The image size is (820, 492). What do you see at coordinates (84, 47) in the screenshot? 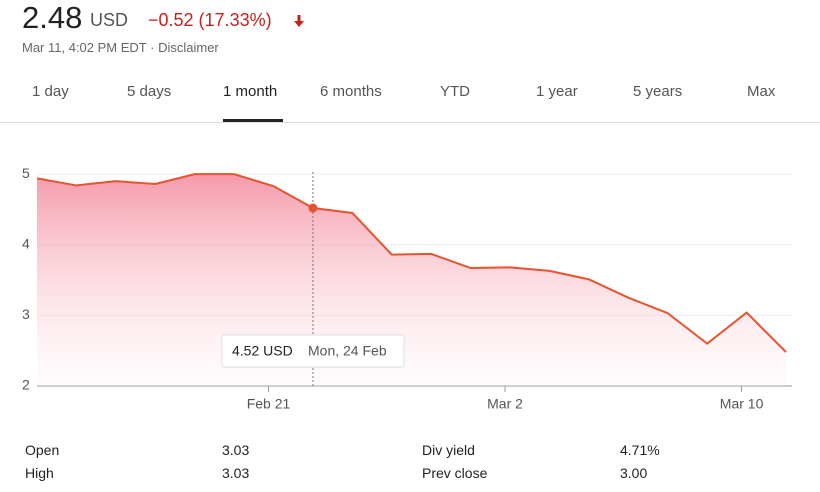
I see `timestamp-text: Mar 11, 4:02 PM EDT` at bounding box center [84, 47].